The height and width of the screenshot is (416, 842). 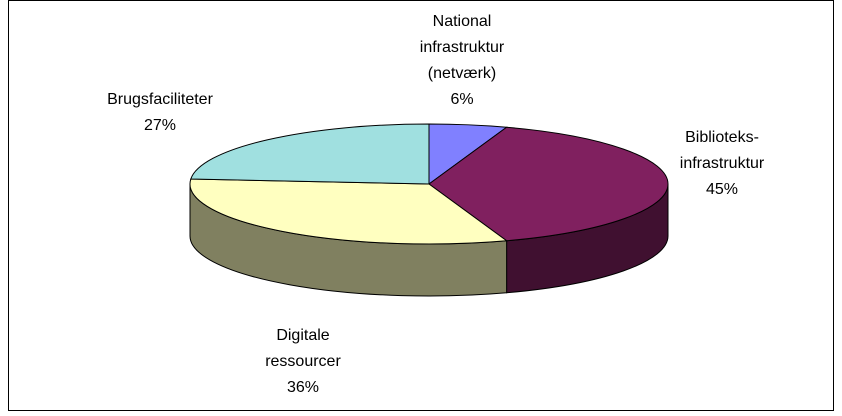 What do you see at coordinates (160, 125) in the screenshot?
I see `value-label: 27%` at bounding box center [160, 125].